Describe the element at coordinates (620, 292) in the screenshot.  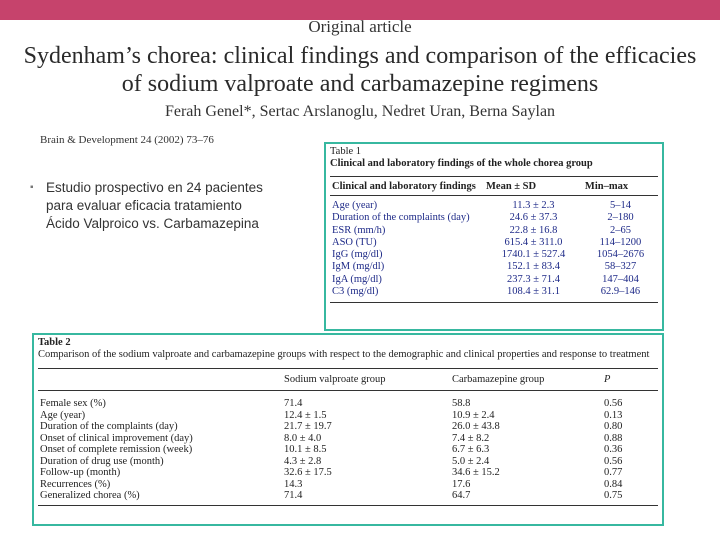
I see `table1-cell: 62.9–146` at that location.